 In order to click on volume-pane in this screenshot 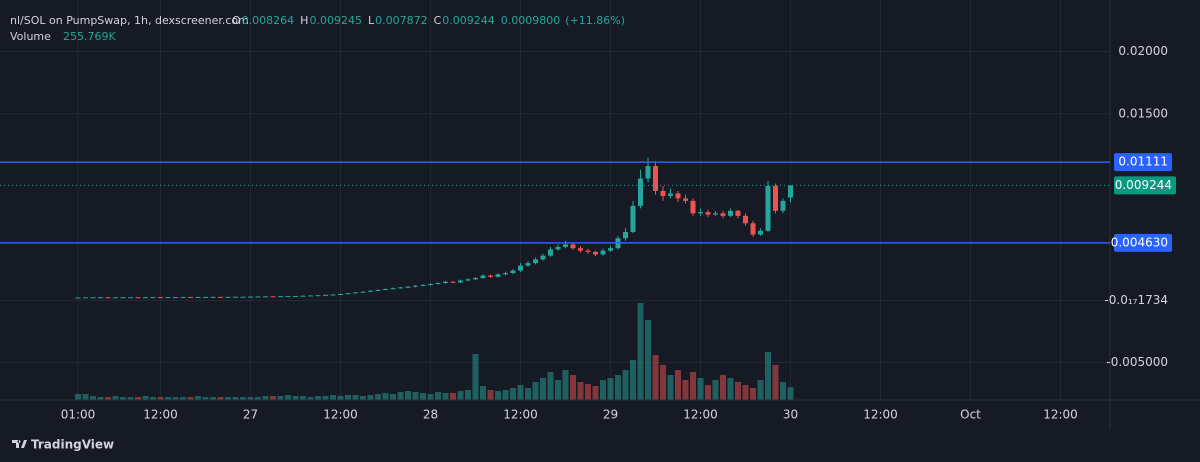, I will do `click(434, 351)`.